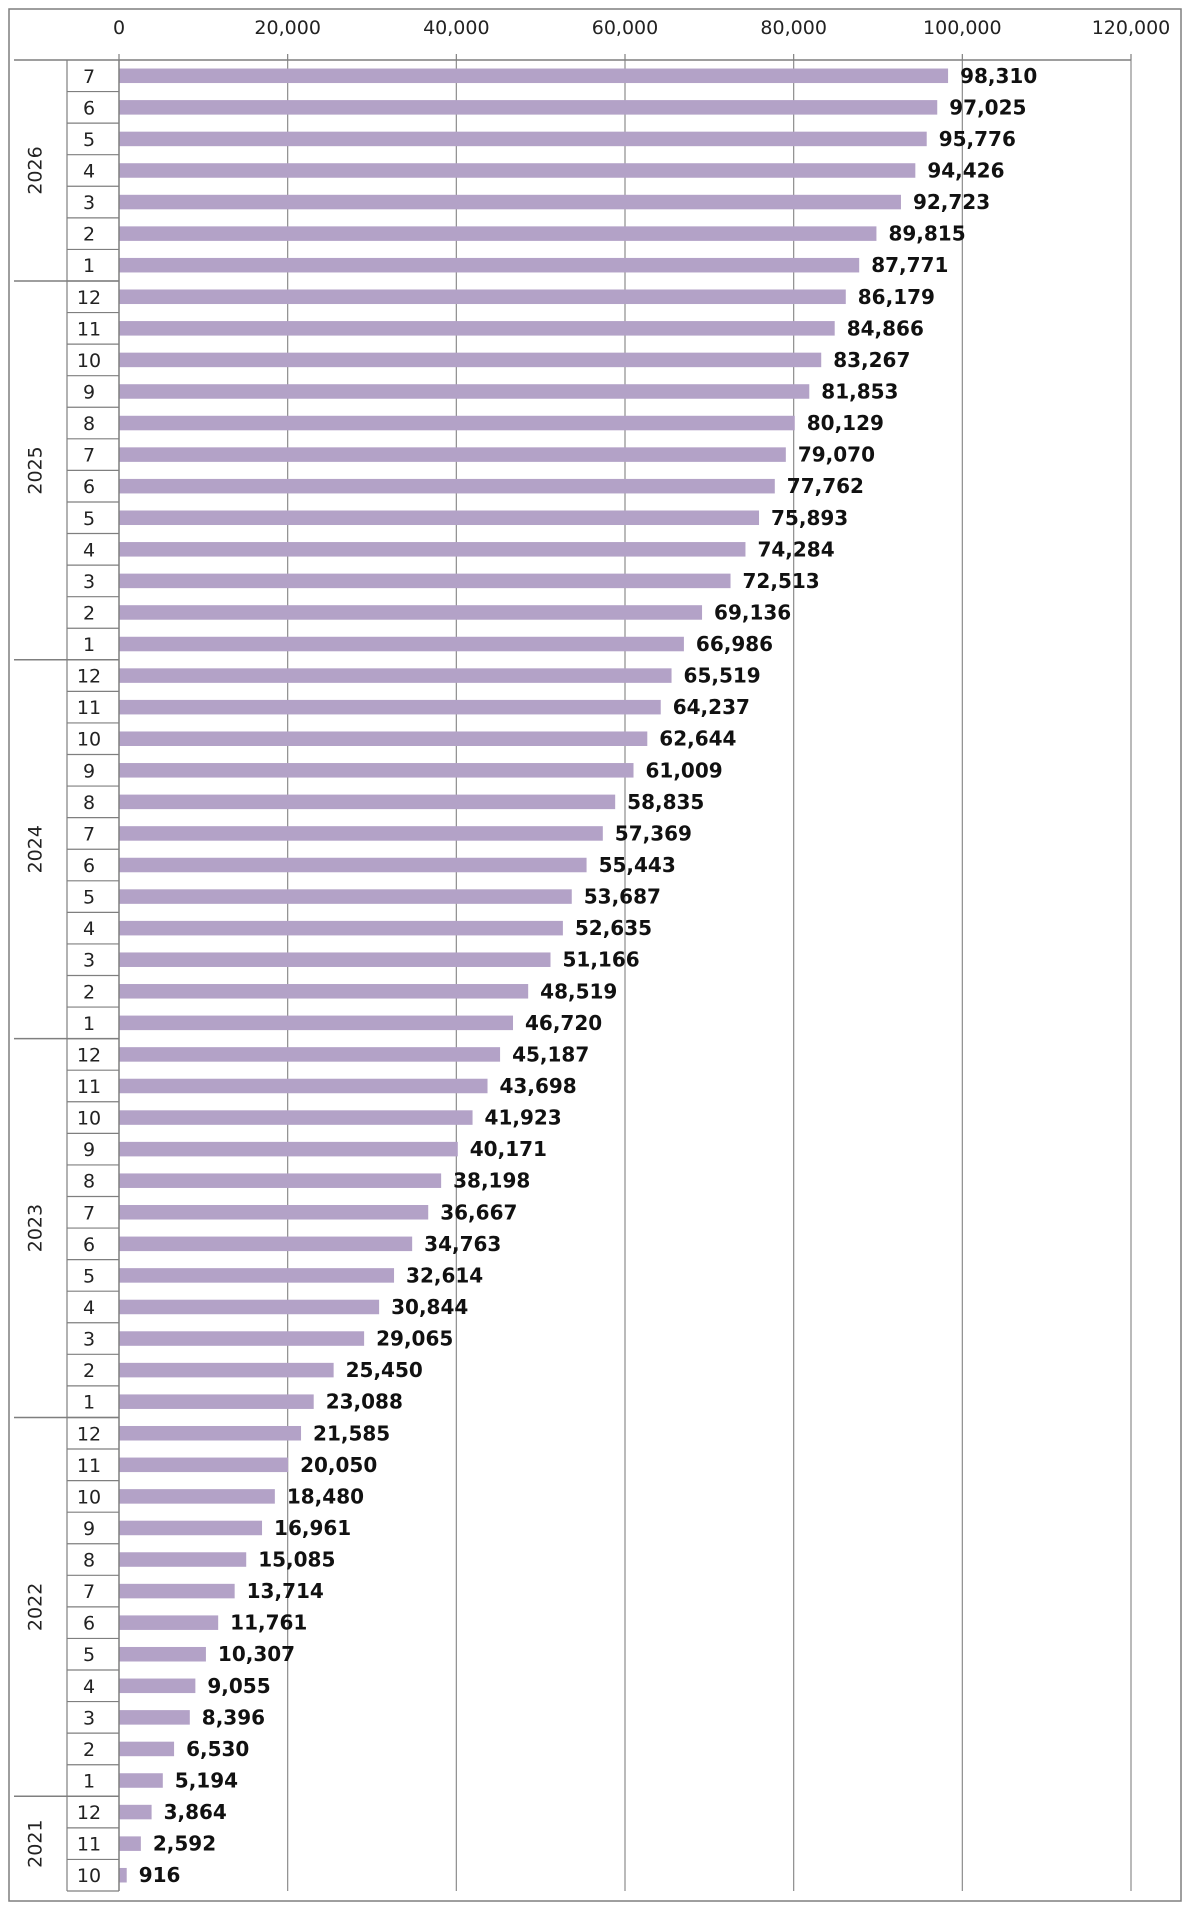 This screenshot has height=1910, width=1200. Describe the element at coordinates (287, 28) in the screenshot. I see `x-tick-label: 20,000` at that location.